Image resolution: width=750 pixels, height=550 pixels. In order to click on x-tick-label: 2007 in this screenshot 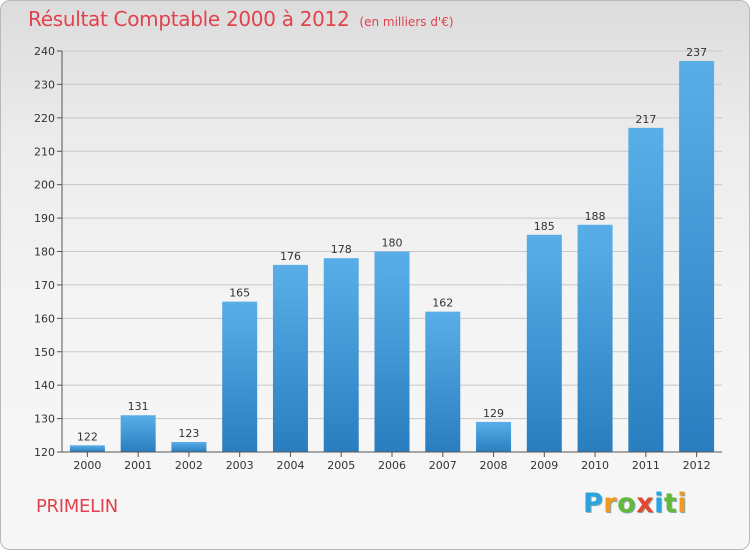, I will do `click(443, 465)`.